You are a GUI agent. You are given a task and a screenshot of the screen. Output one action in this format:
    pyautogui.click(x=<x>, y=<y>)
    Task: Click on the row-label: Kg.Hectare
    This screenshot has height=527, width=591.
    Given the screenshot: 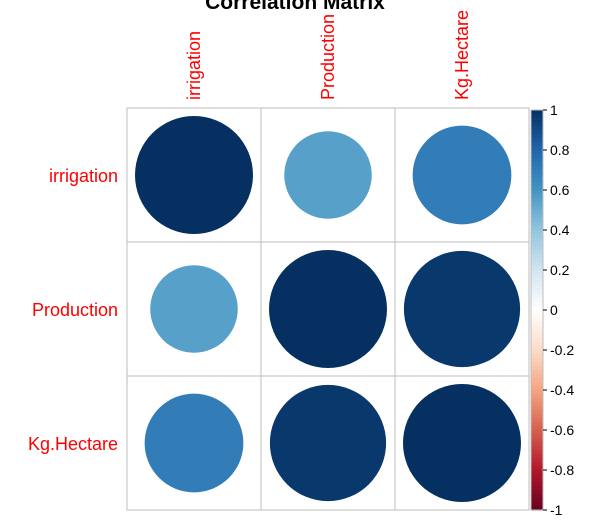 What is the action you would take?
    pyautogui.click(x=73, y=444)
    